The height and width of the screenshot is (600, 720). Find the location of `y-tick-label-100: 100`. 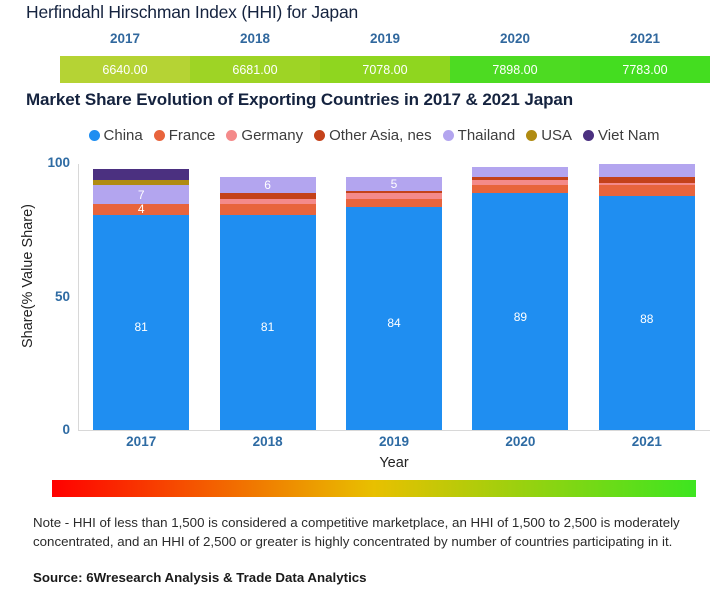

y-tick-label-100: 100 is located at coordinates (58, 162).